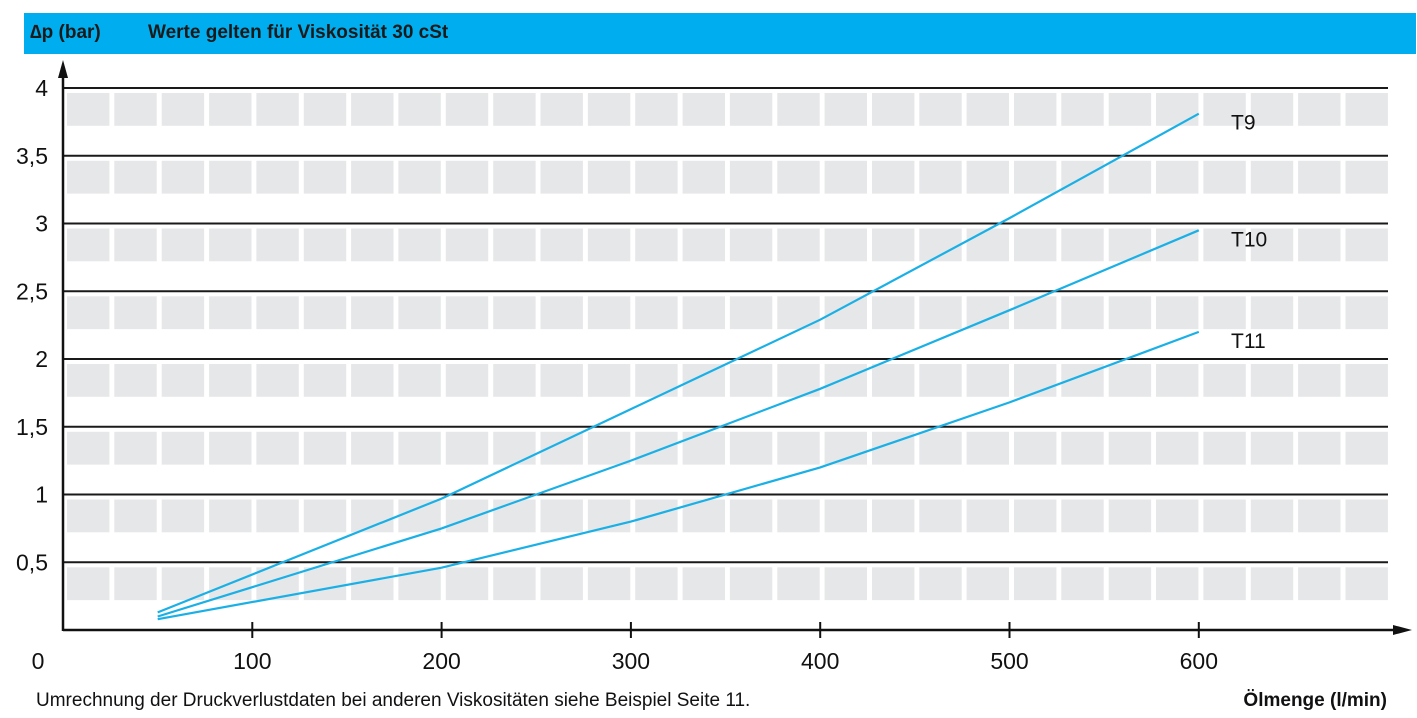 The image size is (1417, 718). I want to click on x-tick-label: 600, so click(1199, 661).